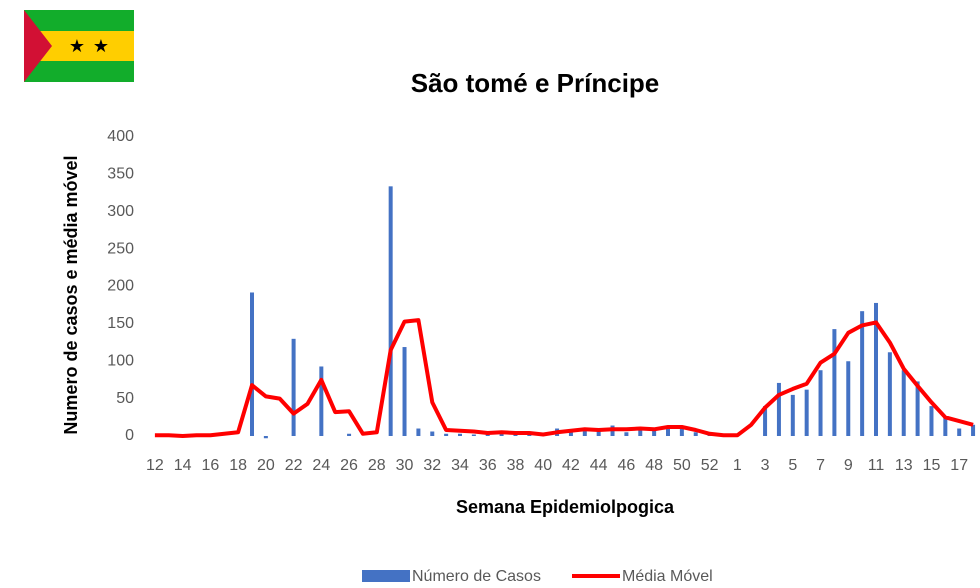  Describe the element at coordinates (848, 465) in the screenshot. I see `x-tick-label: 9` at that location.